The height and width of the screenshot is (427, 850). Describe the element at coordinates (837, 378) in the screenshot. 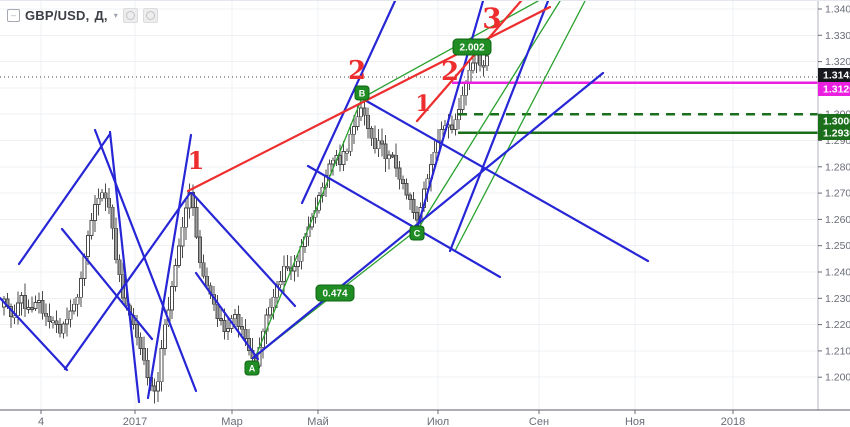

I see `price-tick-label: 1.2000` at that location.